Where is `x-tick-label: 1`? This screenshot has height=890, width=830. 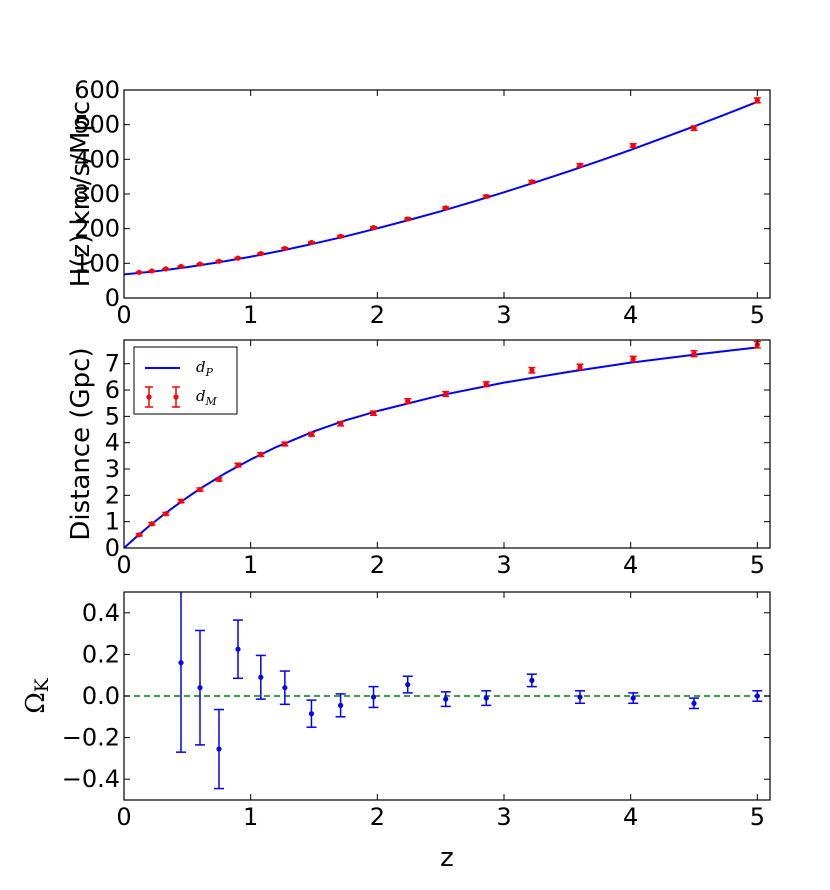
x-tick-label: 1 is located at coordinates (250, 817).